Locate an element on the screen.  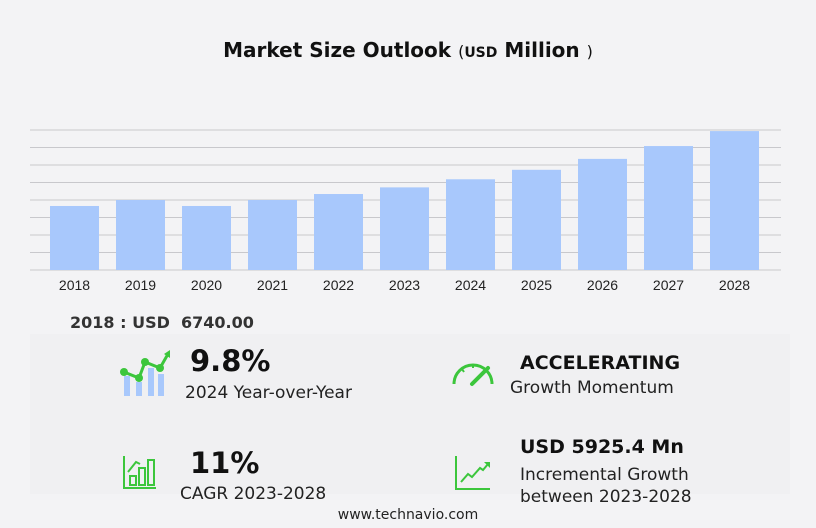
yoy-label: 2024 Year-over-Year is located at coordinates (268, 393).